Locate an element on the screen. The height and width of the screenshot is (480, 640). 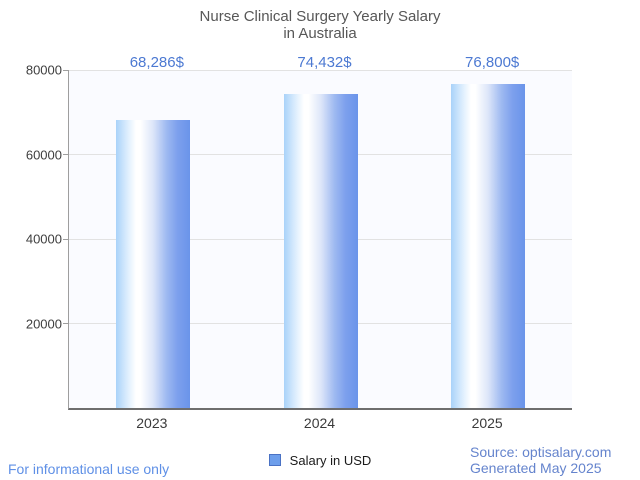
footer-source: Source: optisalary.com is located at coordinates (541, 452).